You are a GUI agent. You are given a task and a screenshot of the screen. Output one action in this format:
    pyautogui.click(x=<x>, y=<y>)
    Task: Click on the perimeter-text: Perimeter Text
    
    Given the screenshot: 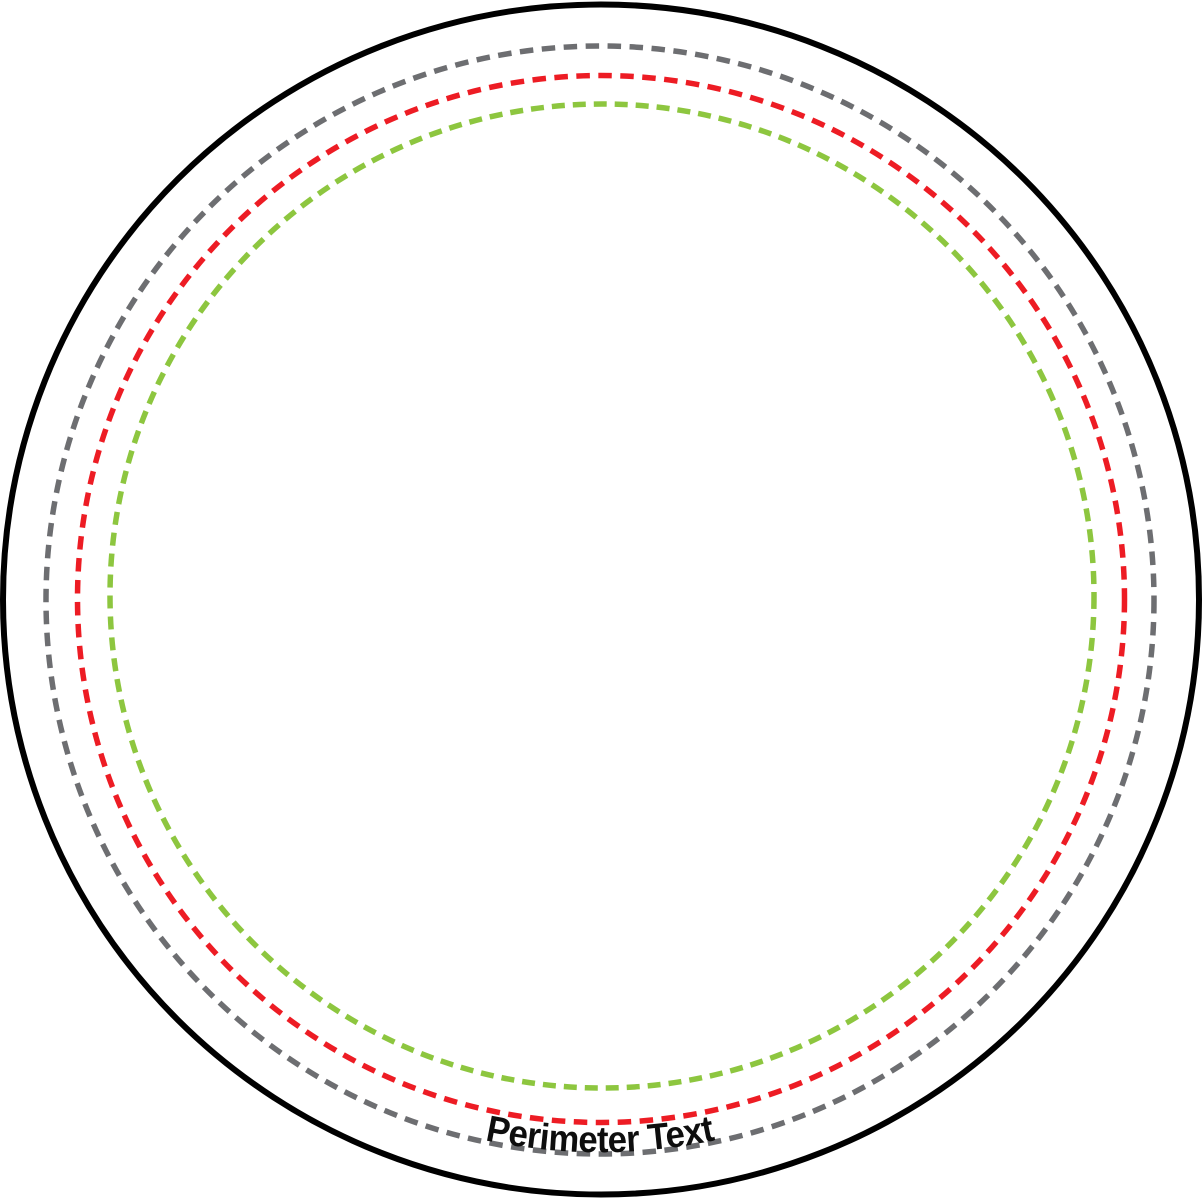 What is the action you would take?
    pyautogui.click(x=600, y=1134)
    